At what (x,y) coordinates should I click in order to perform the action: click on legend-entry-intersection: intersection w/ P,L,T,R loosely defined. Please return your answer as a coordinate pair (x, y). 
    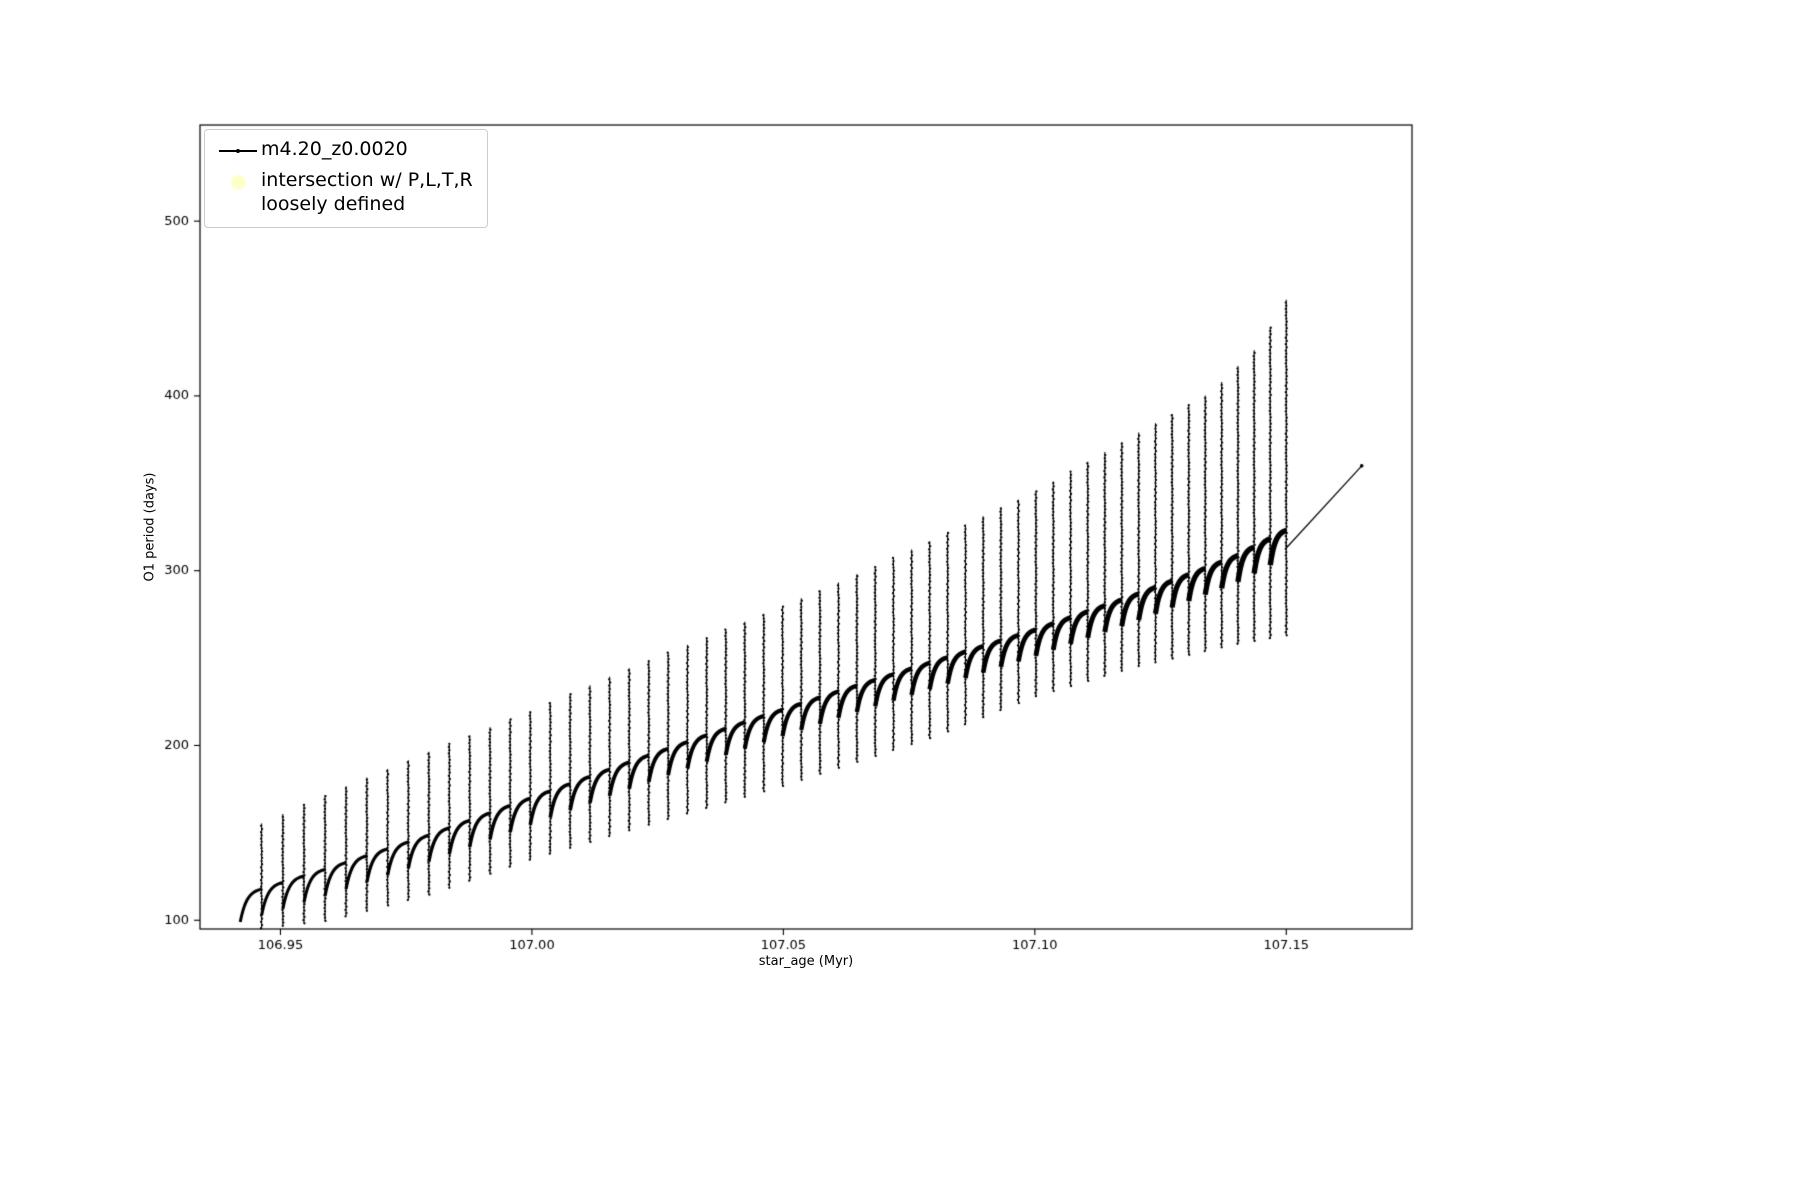
    Looking at the image, I should click on (344, 193).